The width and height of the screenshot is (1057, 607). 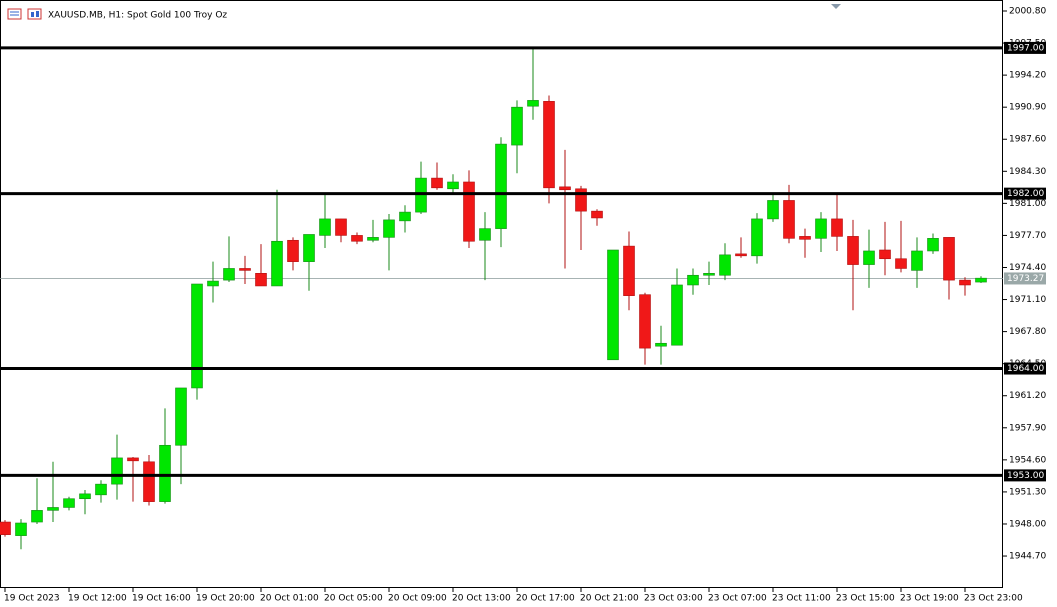 What do you see at coordinates (1027, 204) in the screenshot?
I see `y-tick-label: 1981.00` at bounding box center [1027, 204].